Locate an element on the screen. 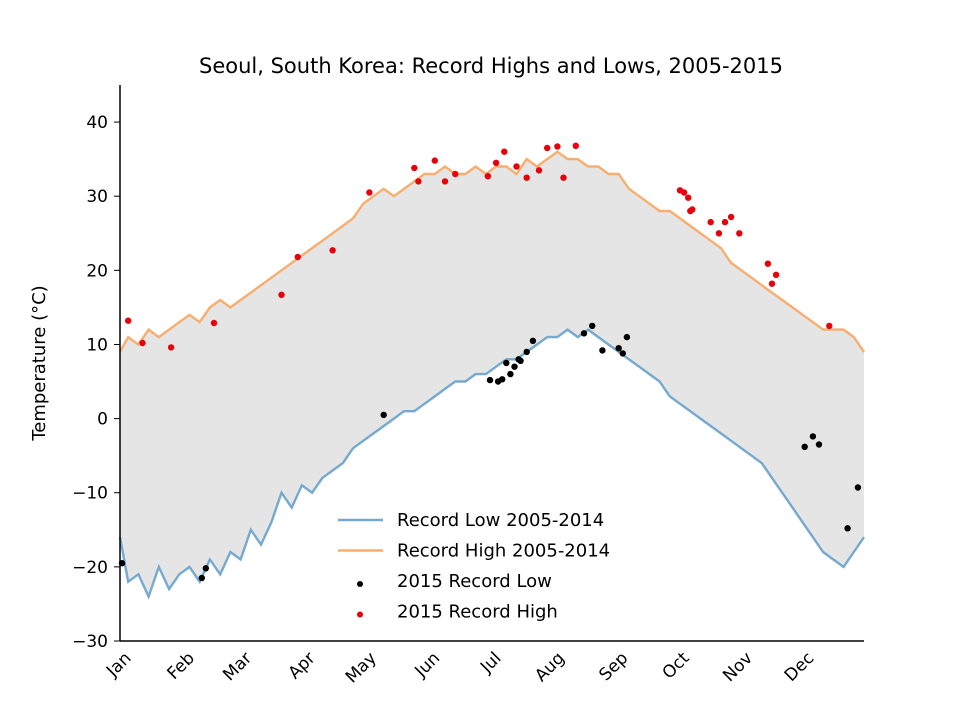 The width and height of the screenshot is (960, 720). y-tick-label: −30 is located at coordinates (90, 642).